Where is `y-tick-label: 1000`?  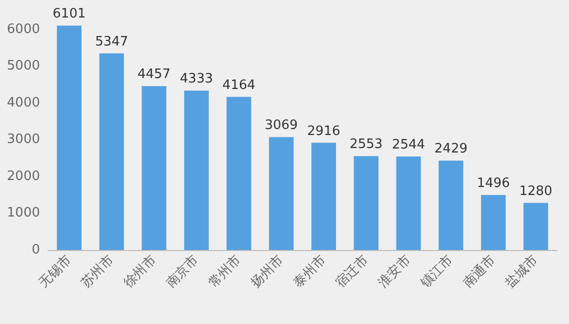
y-tick-label: 1000 is located at coordinates (23, 213).